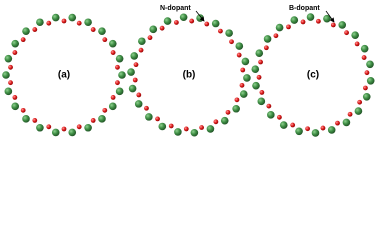 The width and height of the screenshot is (378, 240). What do you see at coordinates (64, 75) in the screenshot?
I see `panel-label: (a)` at bounding box center [64, 75].